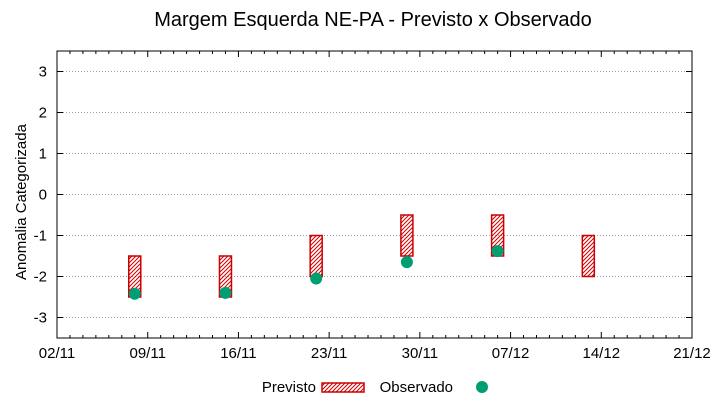 Image resolution: width=720 pixels, height=400 pixels. Describe the element at coordinates (420, 353) in the screenshot. I see `x-tick-label: 30/11` at that location.